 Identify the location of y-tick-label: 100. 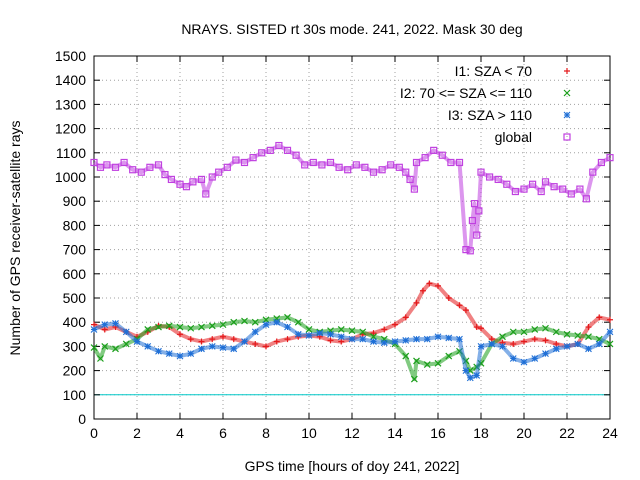
(75, 395).